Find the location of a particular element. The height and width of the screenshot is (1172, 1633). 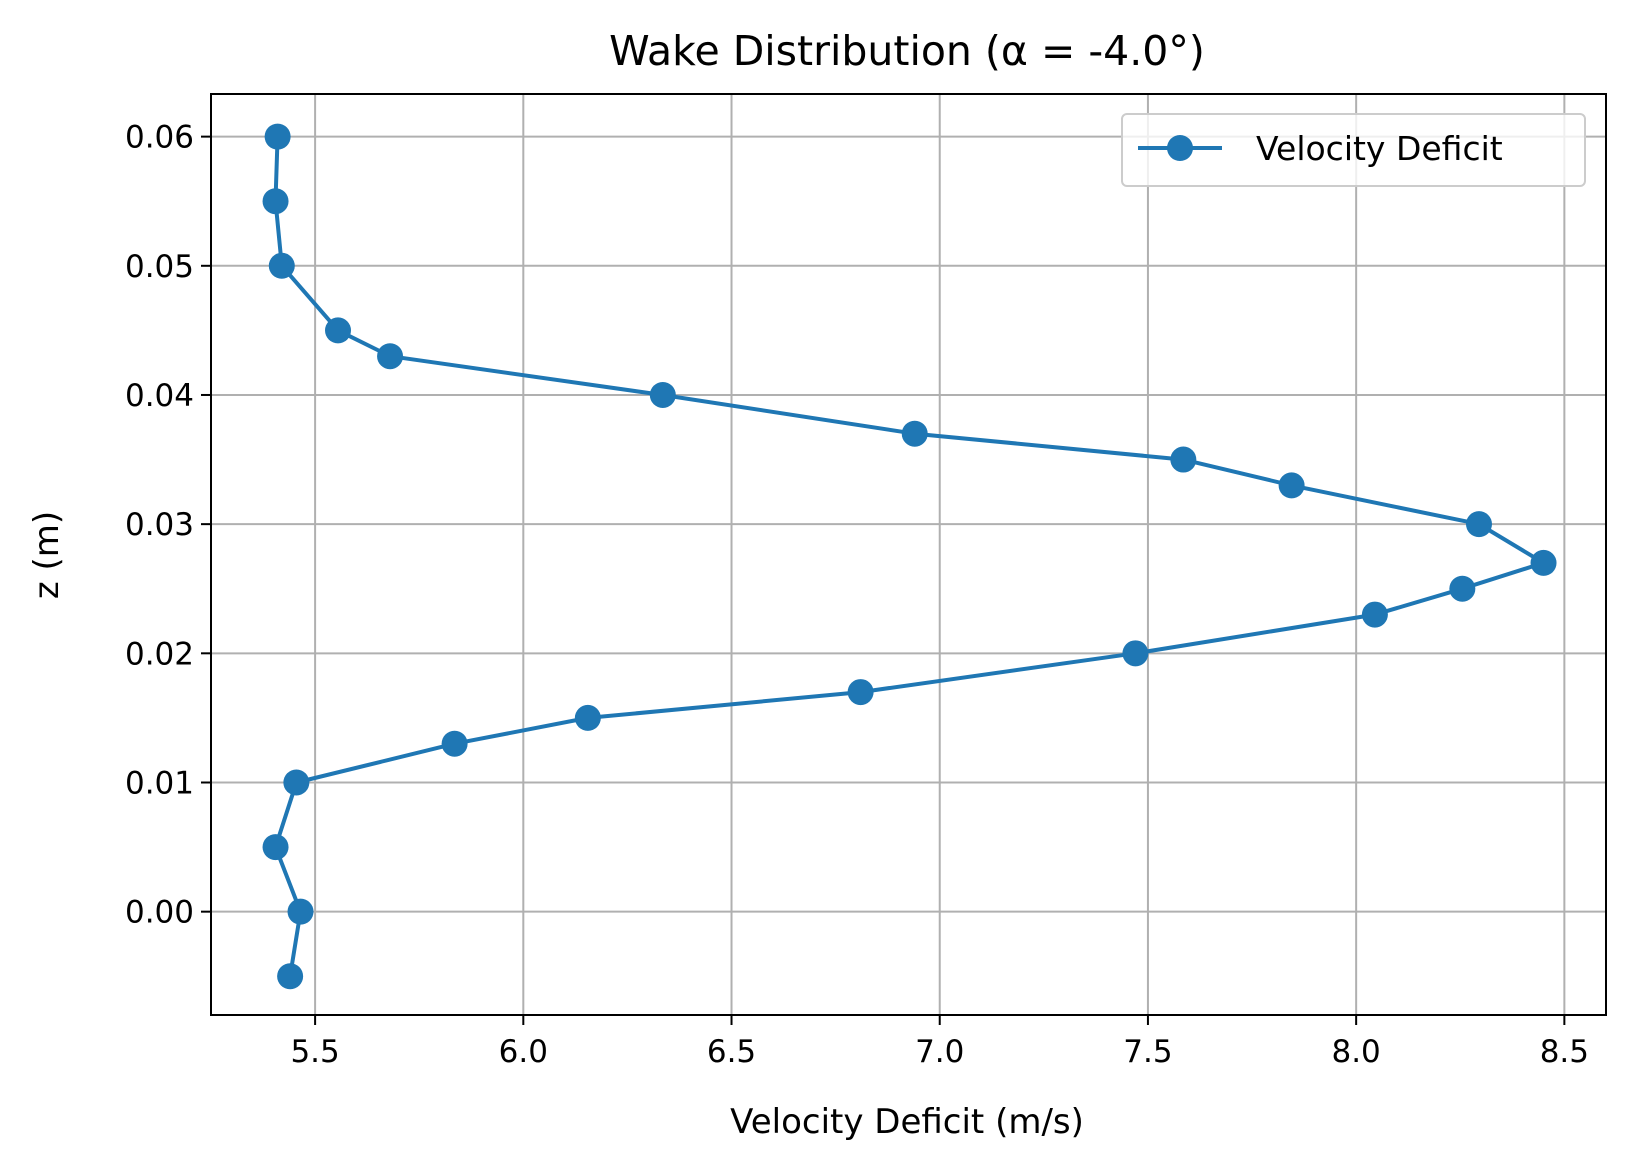

x-tick-label: 7.5 is located at coordinates (1147, 1052).